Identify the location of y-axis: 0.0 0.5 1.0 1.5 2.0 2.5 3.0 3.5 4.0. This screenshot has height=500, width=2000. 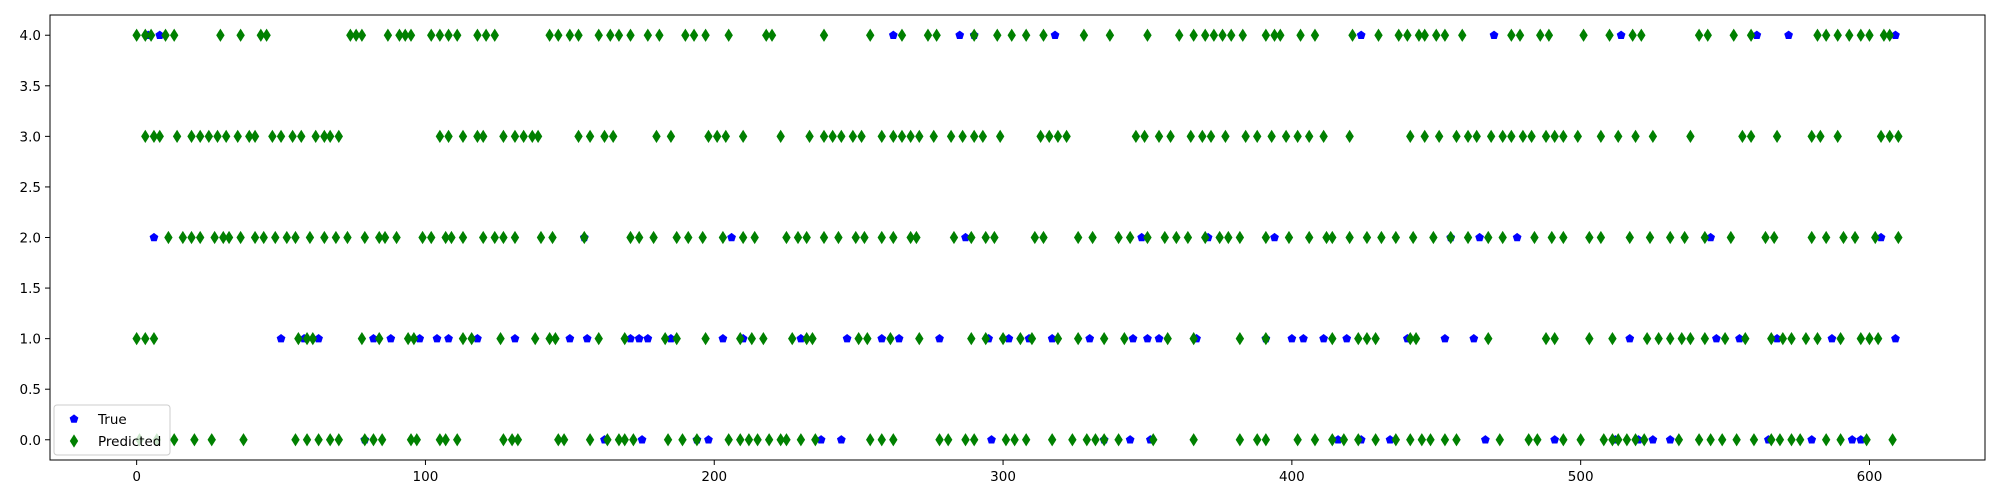
(35, 238).